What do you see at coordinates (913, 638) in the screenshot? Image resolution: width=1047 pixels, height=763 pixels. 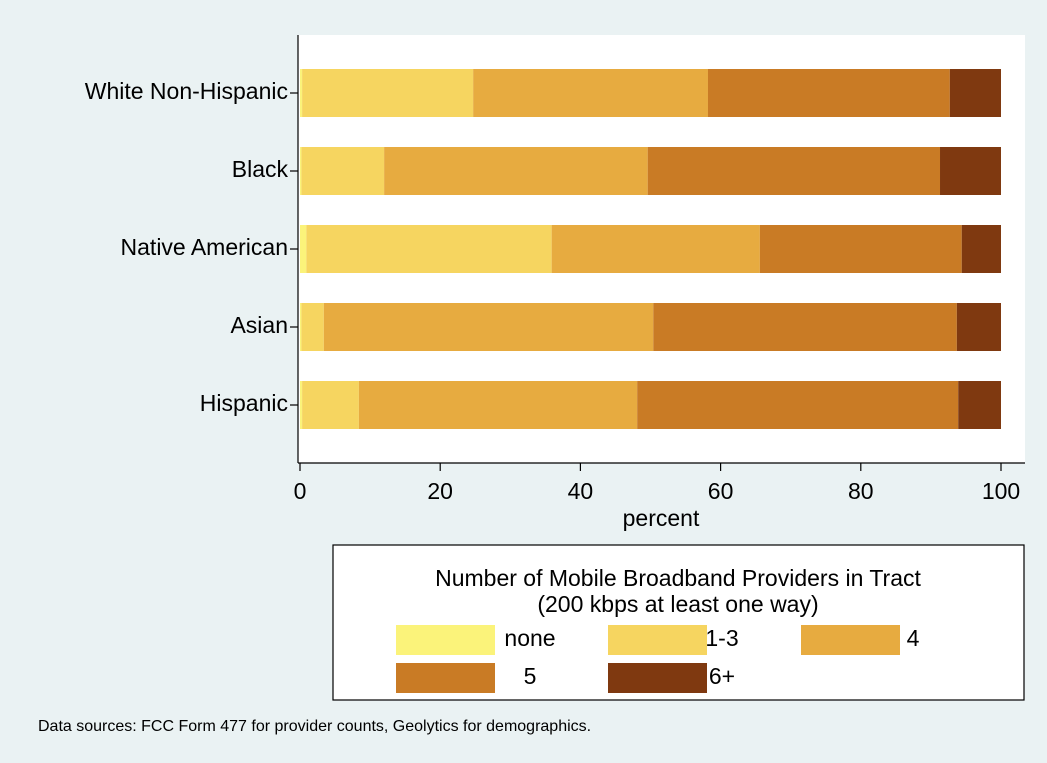 I see `legend-label: 4` at bounding box center [913, 638].